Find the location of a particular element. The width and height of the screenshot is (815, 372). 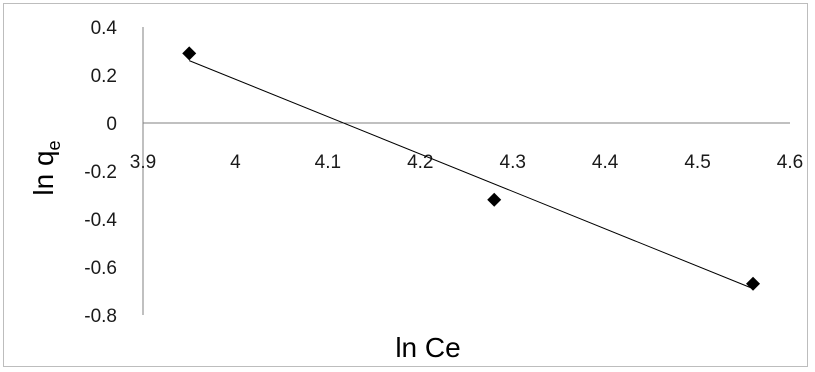

y-tick-label: -0.4 is located at coordinates (100, 220).